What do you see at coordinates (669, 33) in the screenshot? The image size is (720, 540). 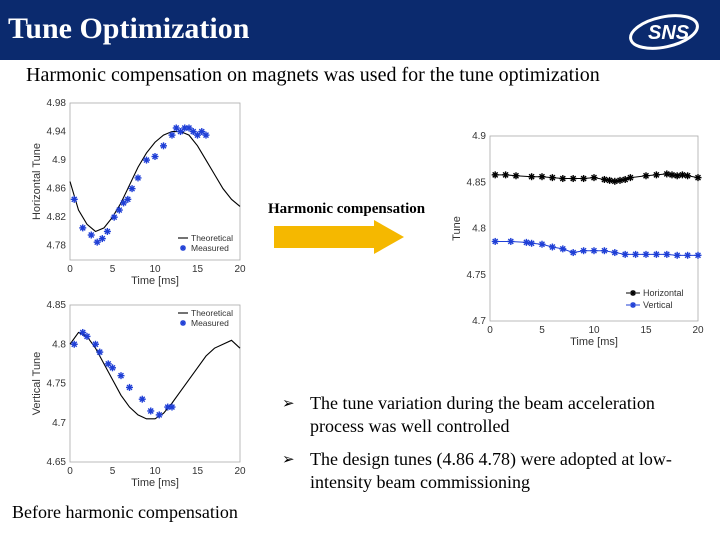 I see `logo-text: SNS` at bounding box center [669, 33].